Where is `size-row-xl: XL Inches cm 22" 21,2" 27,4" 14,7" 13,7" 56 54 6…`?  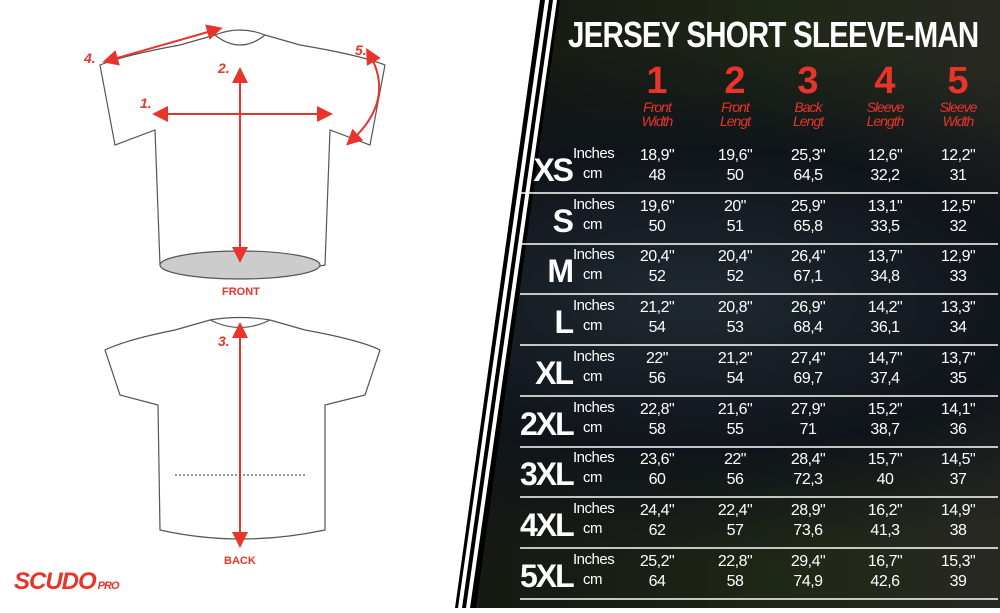
size-row-xl: XL Inches cm 22" 21,2" 27,4" 14,7" 13,7" 56 54 6… is located at coordinates (759, 372).